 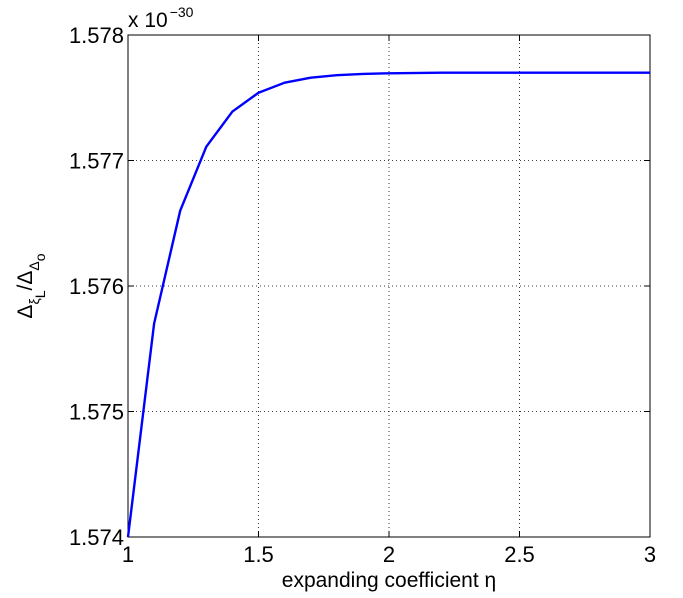 What do you see at coordinates (182, 12) in the screenshot?
I see `multiplier-exponent: −30` at bounding box center [182, 12].